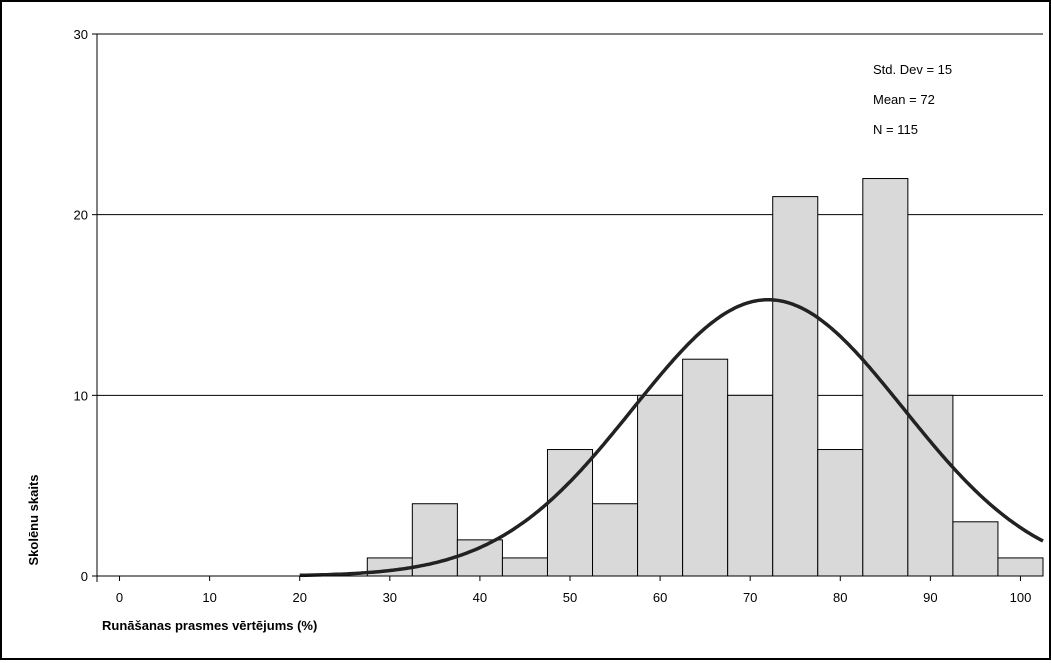 The height and width of the screenshot is (663, 1051). I want to click on x-axis-title: Runāšanas prasmes vērtējums (%), so click(209, 625).